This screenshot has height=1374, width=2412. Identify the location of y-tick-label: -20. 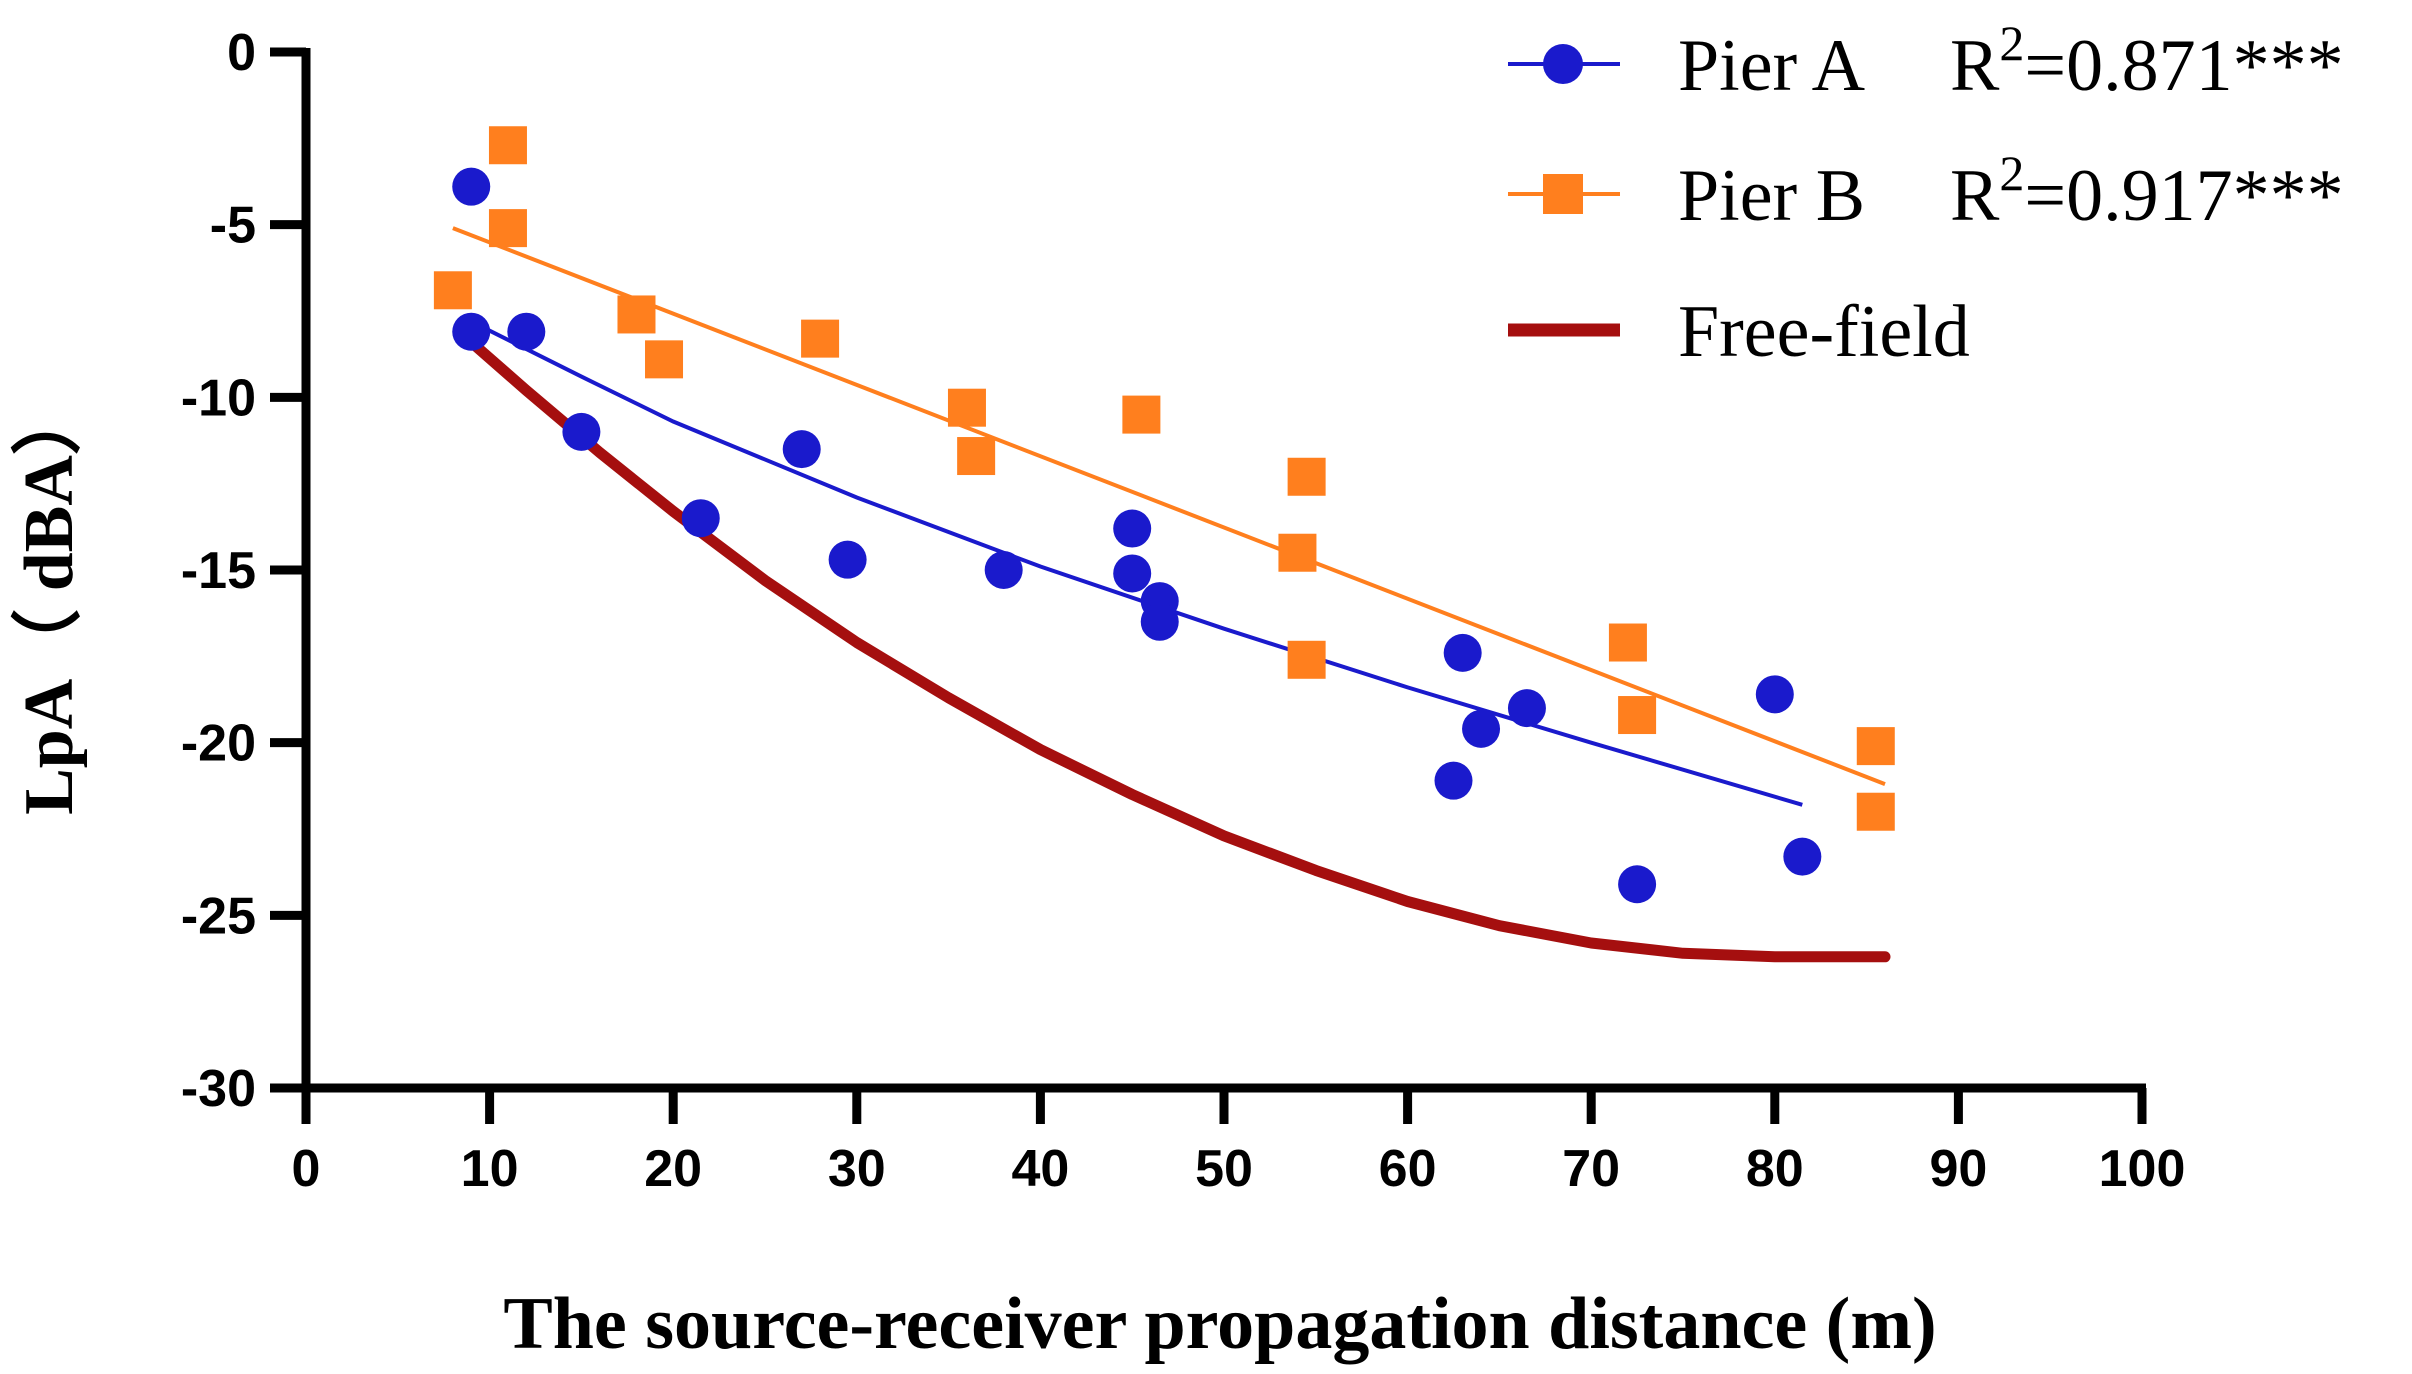
(218, 744).